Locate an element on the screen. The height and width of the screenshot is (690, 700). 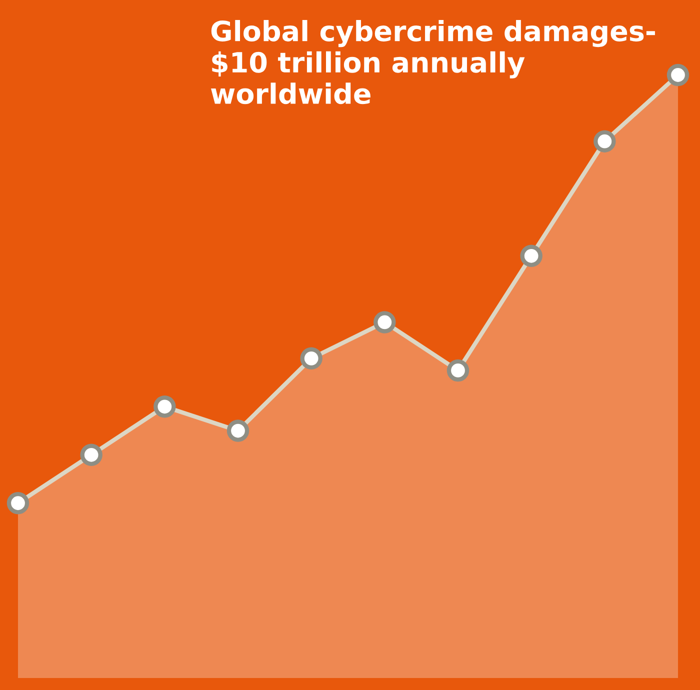
chart-title: Global cybercrime damages- $10 trillion annually worldwide is located at coordinates (432, 62).